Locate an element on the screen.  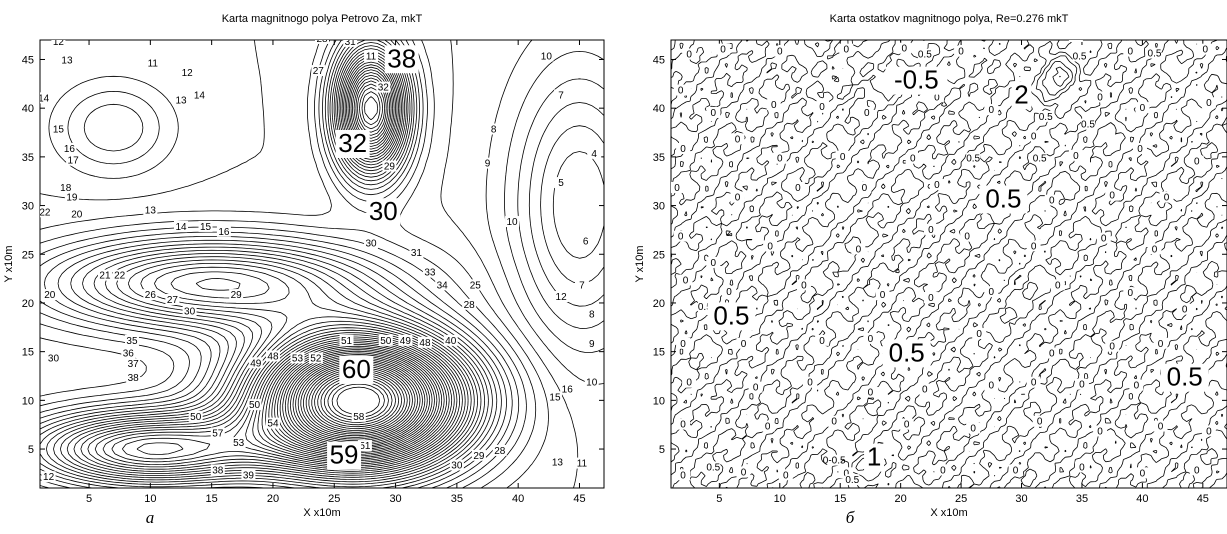
contour-label: 19 is located at coordinates (72, 198).